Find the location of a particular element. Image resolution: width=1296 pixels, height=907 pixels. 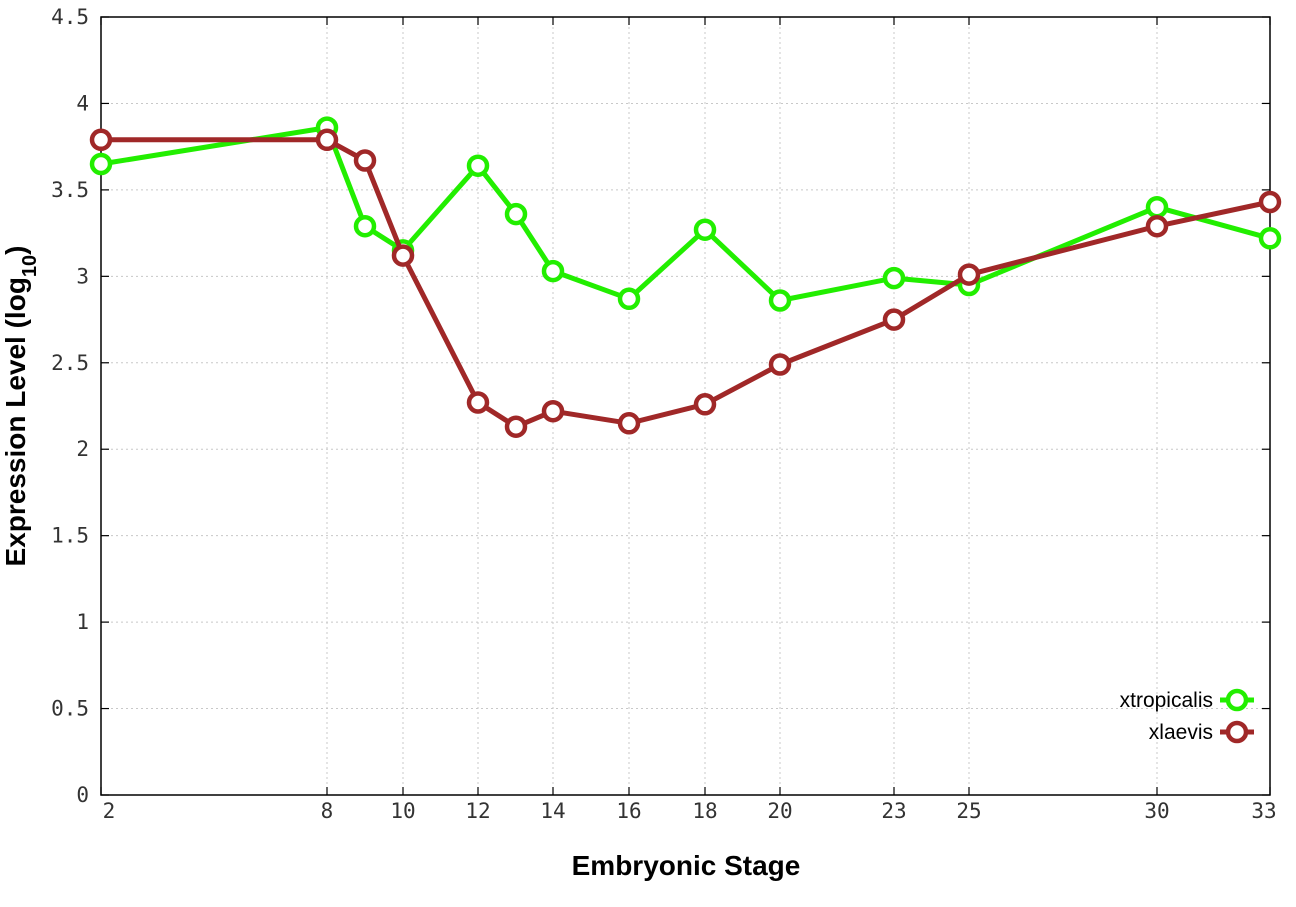

x-tick-label: 10 is located at coordinates (402, 811).